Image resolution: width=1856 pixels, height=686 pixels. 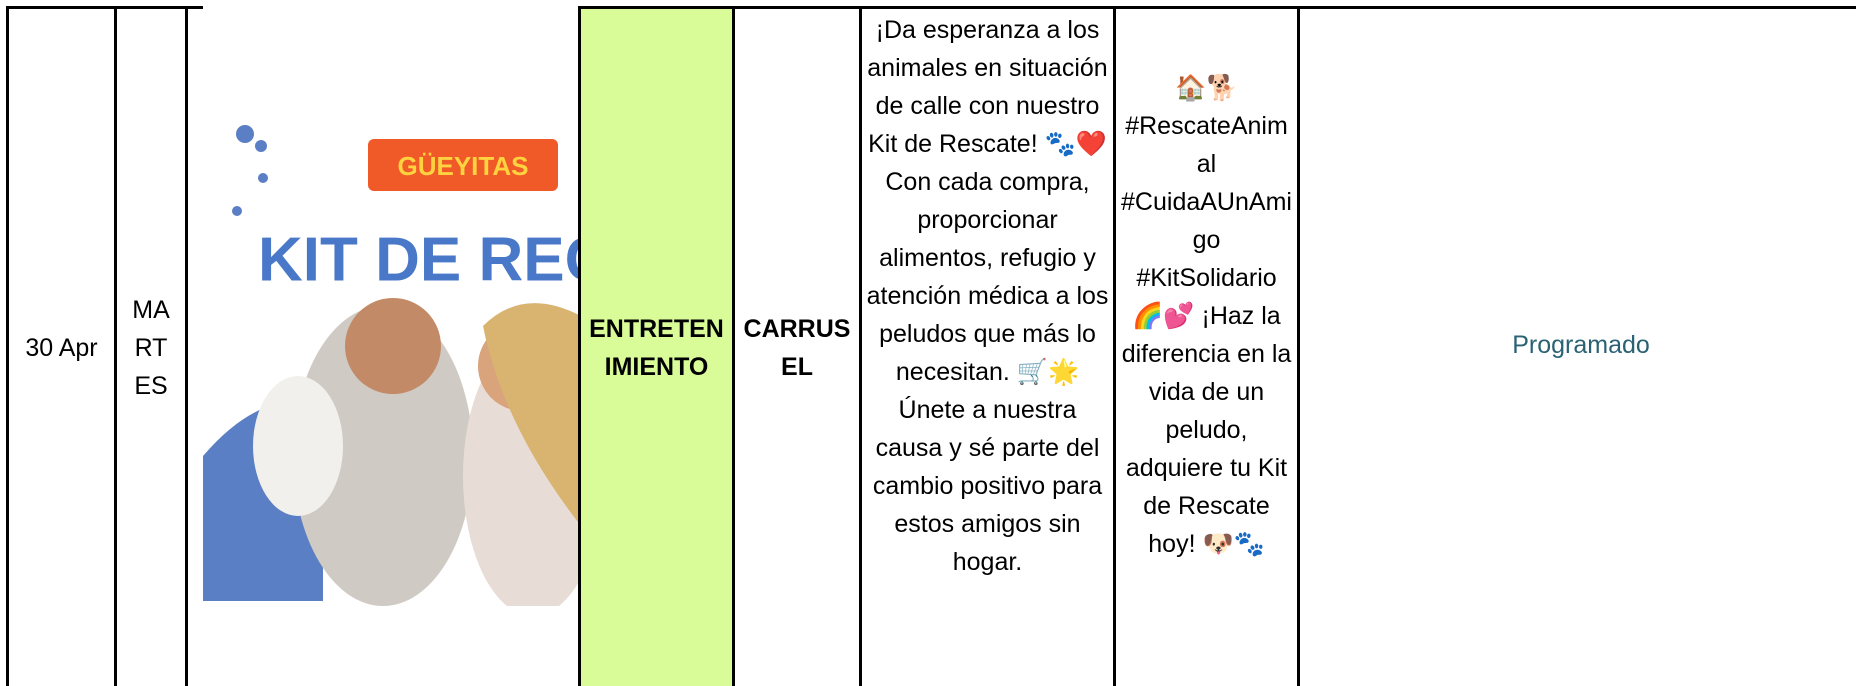 I want to click on image-headline: KIT DE RECA, so click(x=425, y=259).